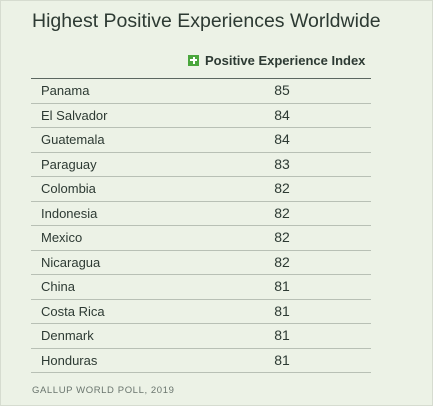  I want to click on table-row: Colombia 82, so click(201, 189).